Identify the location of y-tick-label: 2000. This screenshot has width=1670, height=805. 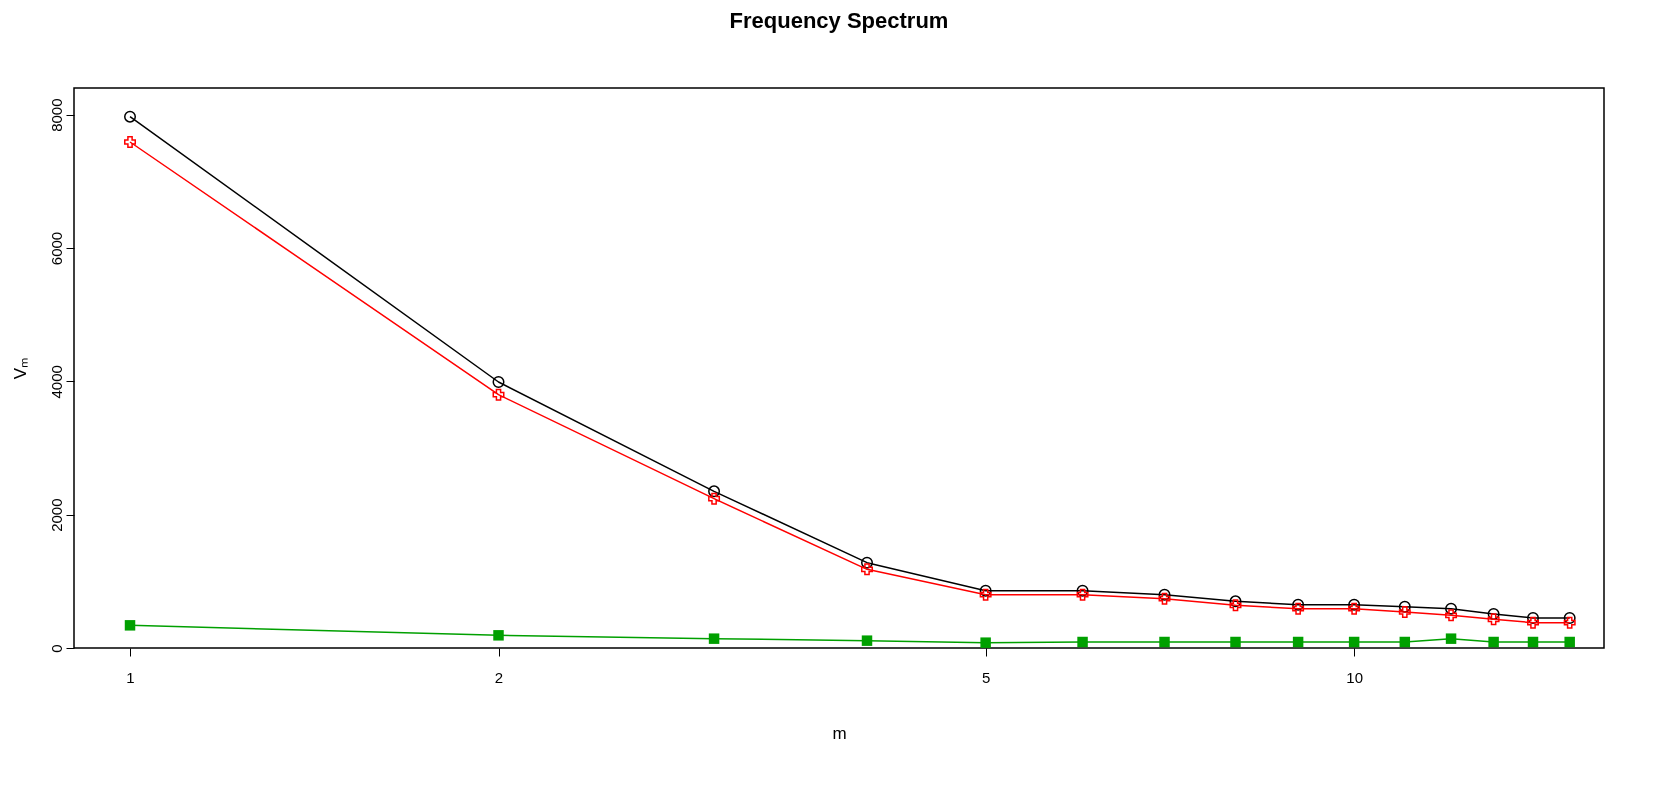
(56, 515).